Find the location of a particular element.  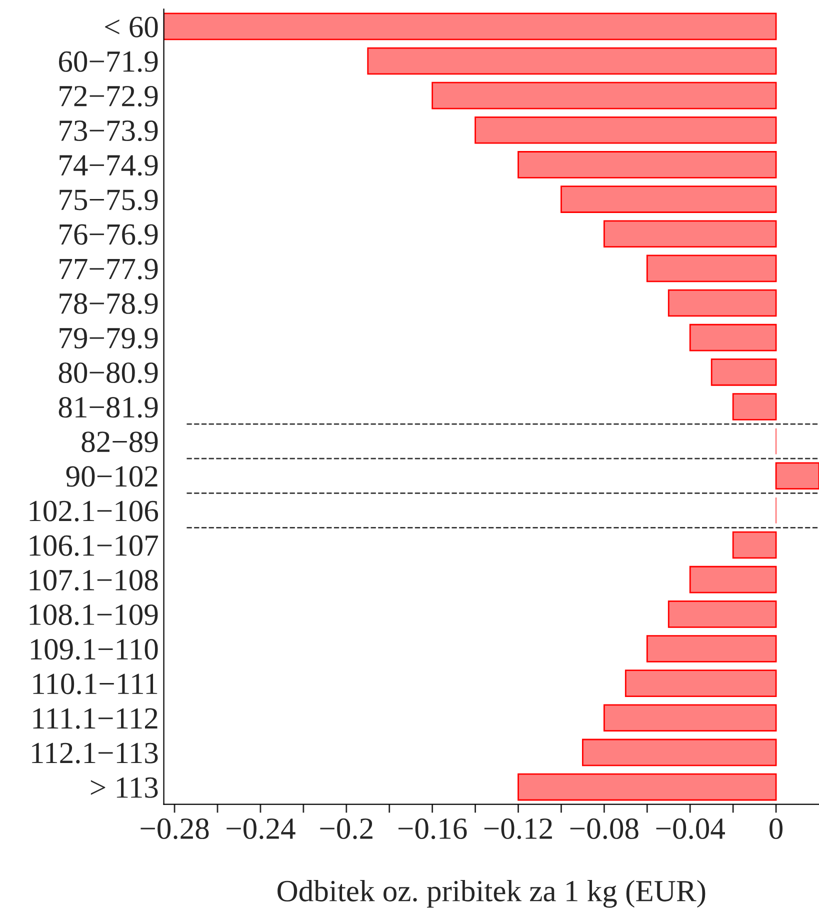

y-tick-label: 102.1−106 is located at coordinates (94, 511).